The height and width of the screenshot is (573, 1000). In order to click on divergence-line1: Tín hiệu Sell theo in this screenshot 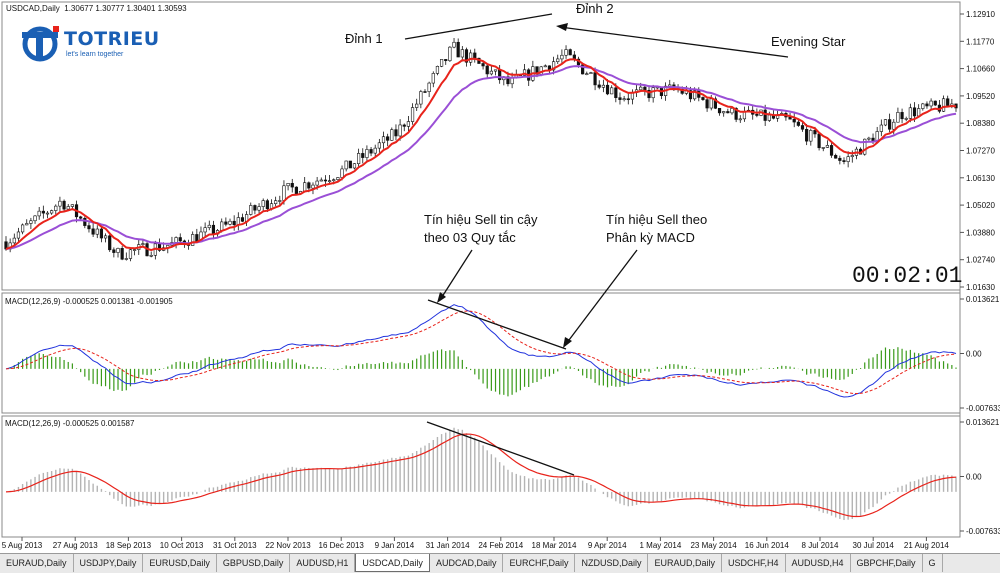, I will do `click(657, 219)`.